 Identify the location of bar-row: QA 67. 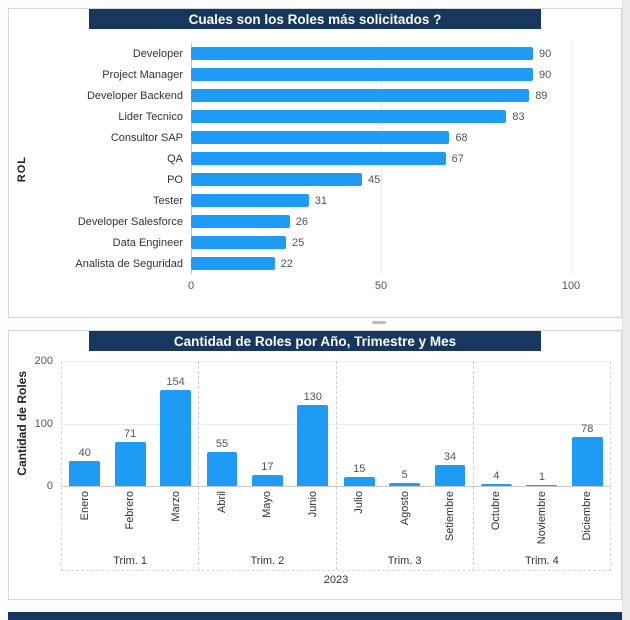
(322, 158).